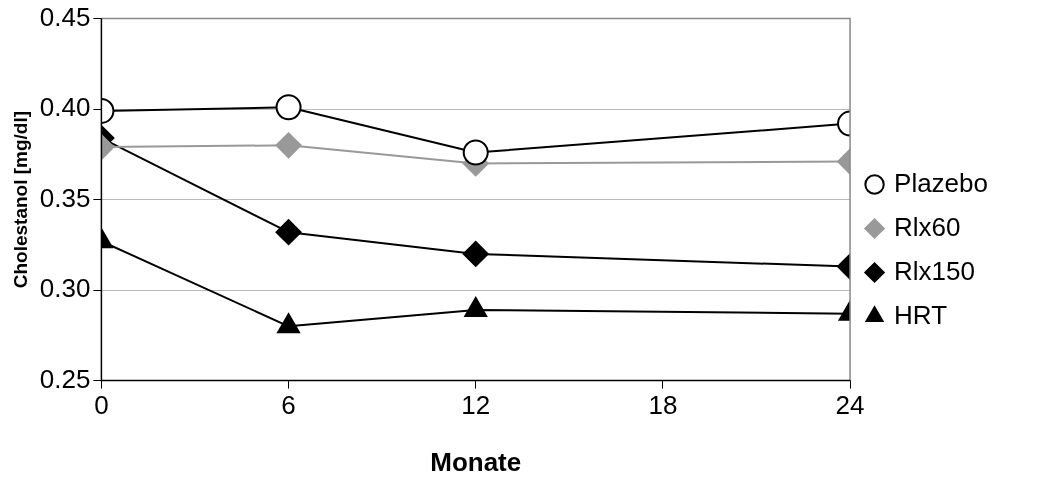  I want to click on x-axis-title: Monate, so click(476, 461).